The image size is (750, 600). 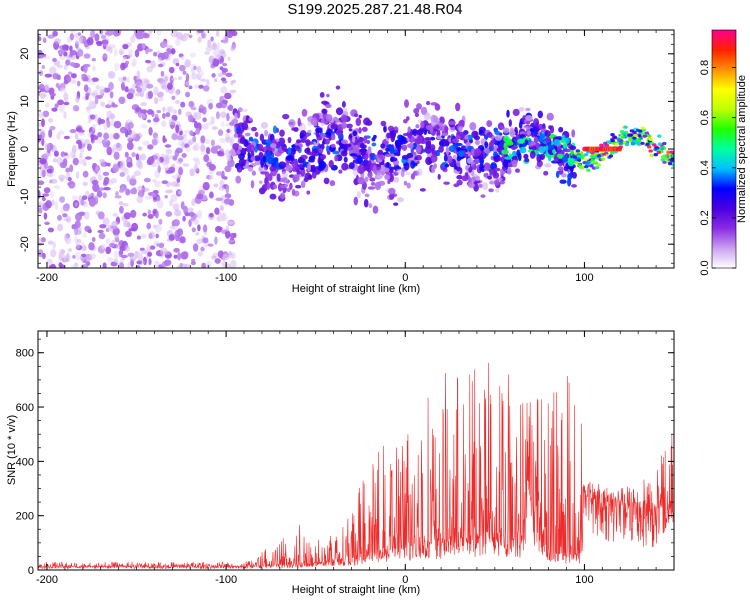 I want to click on colorbar-gradient, so click(x=724, y=149).